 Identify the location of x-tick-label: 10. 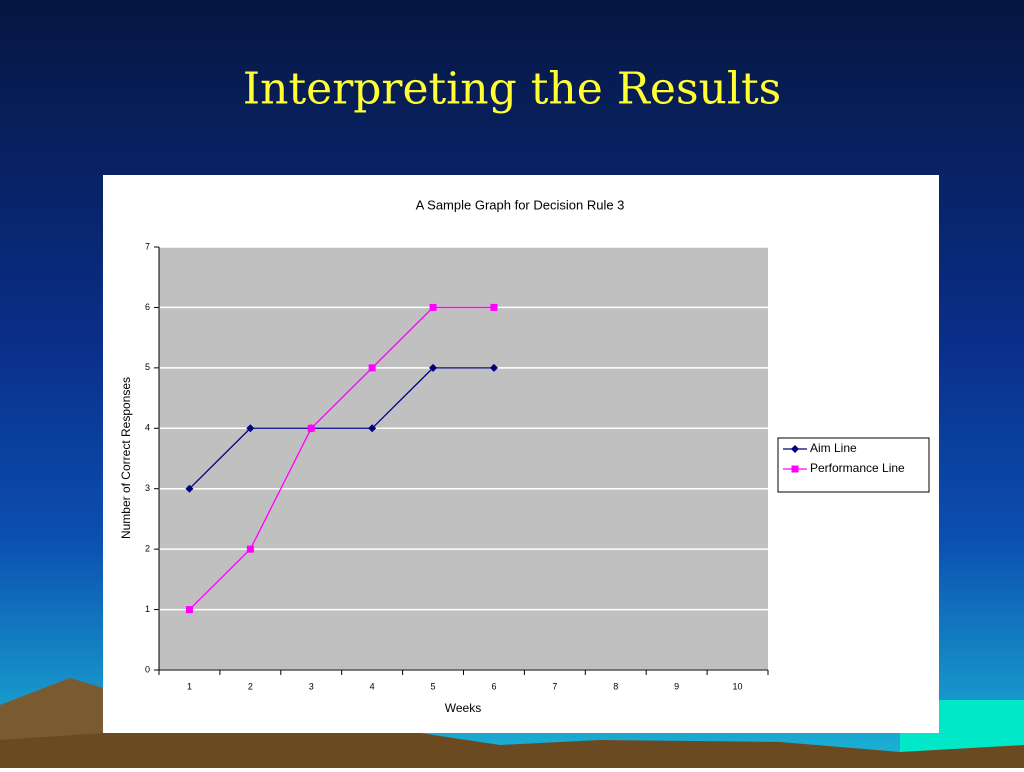
(738, 686).